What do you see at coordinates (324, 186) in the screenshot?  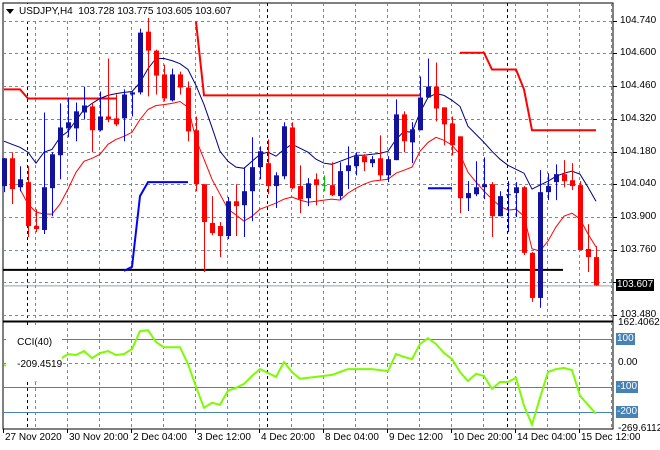 I see `candle-doji` at bounding box center [324, 186].